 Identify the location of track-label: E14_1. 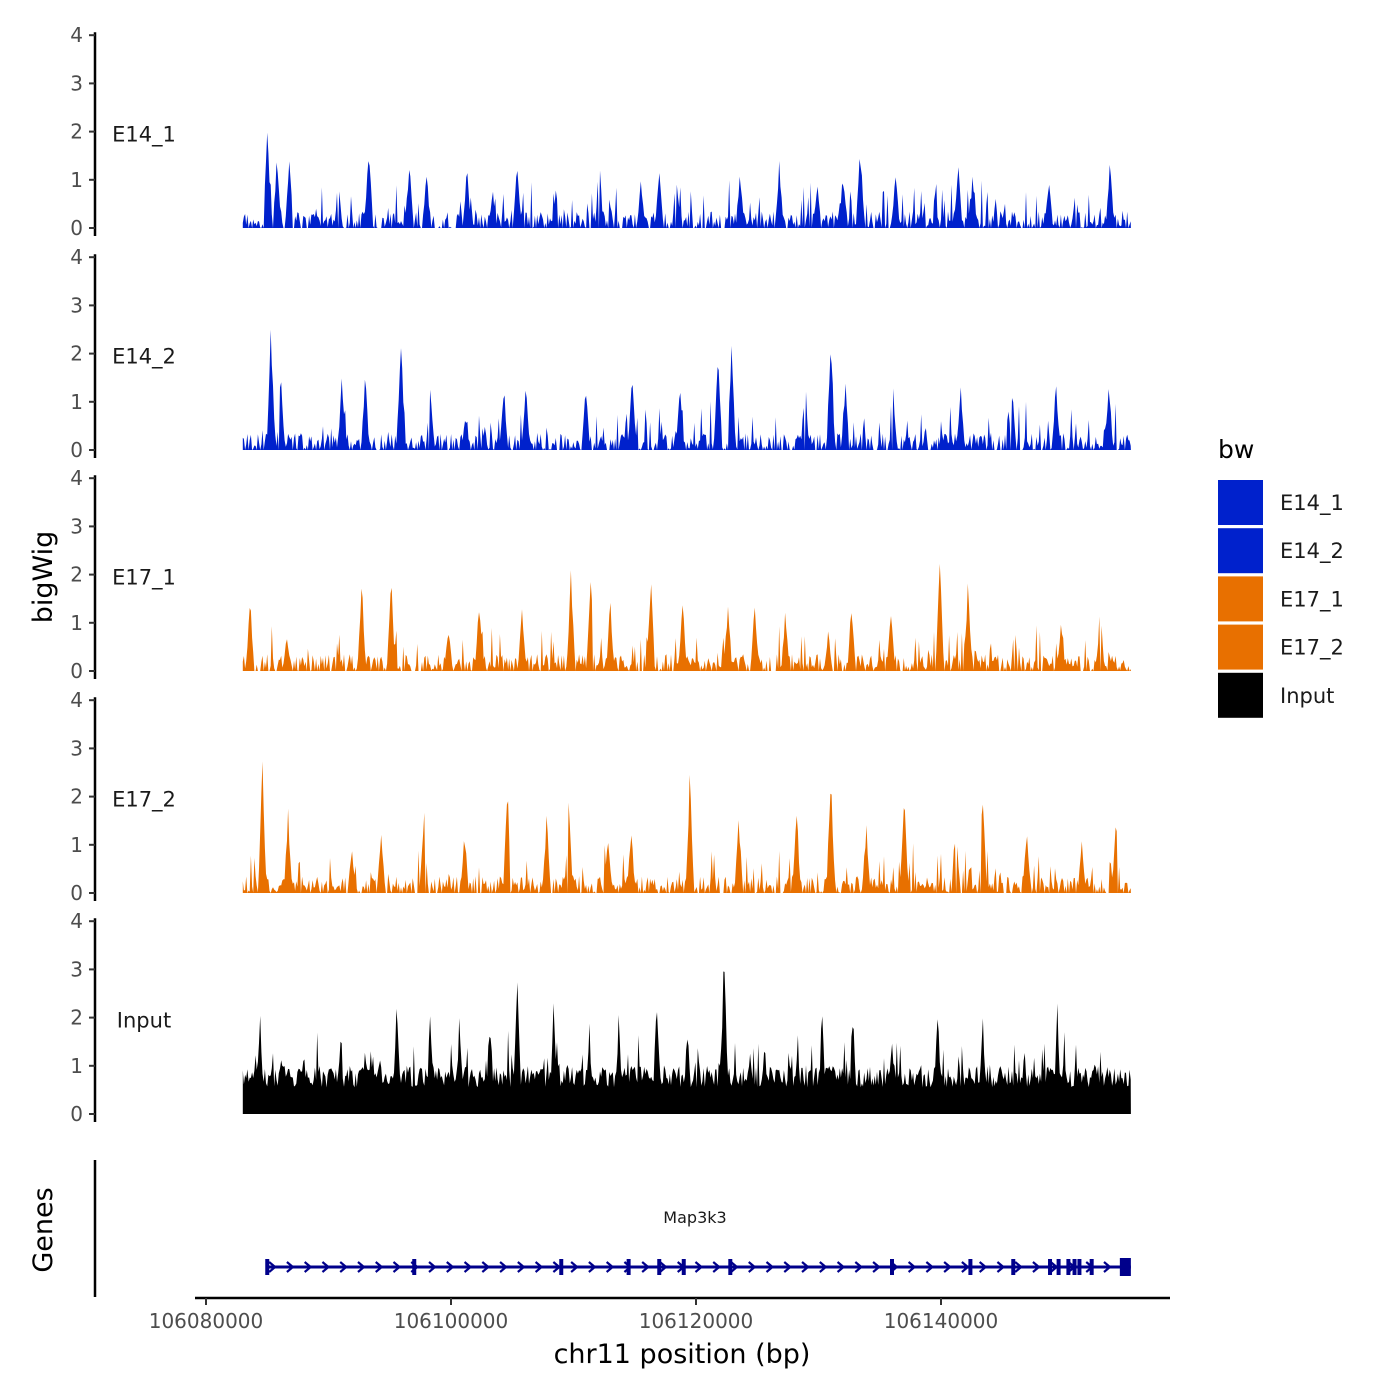
(144, 135).